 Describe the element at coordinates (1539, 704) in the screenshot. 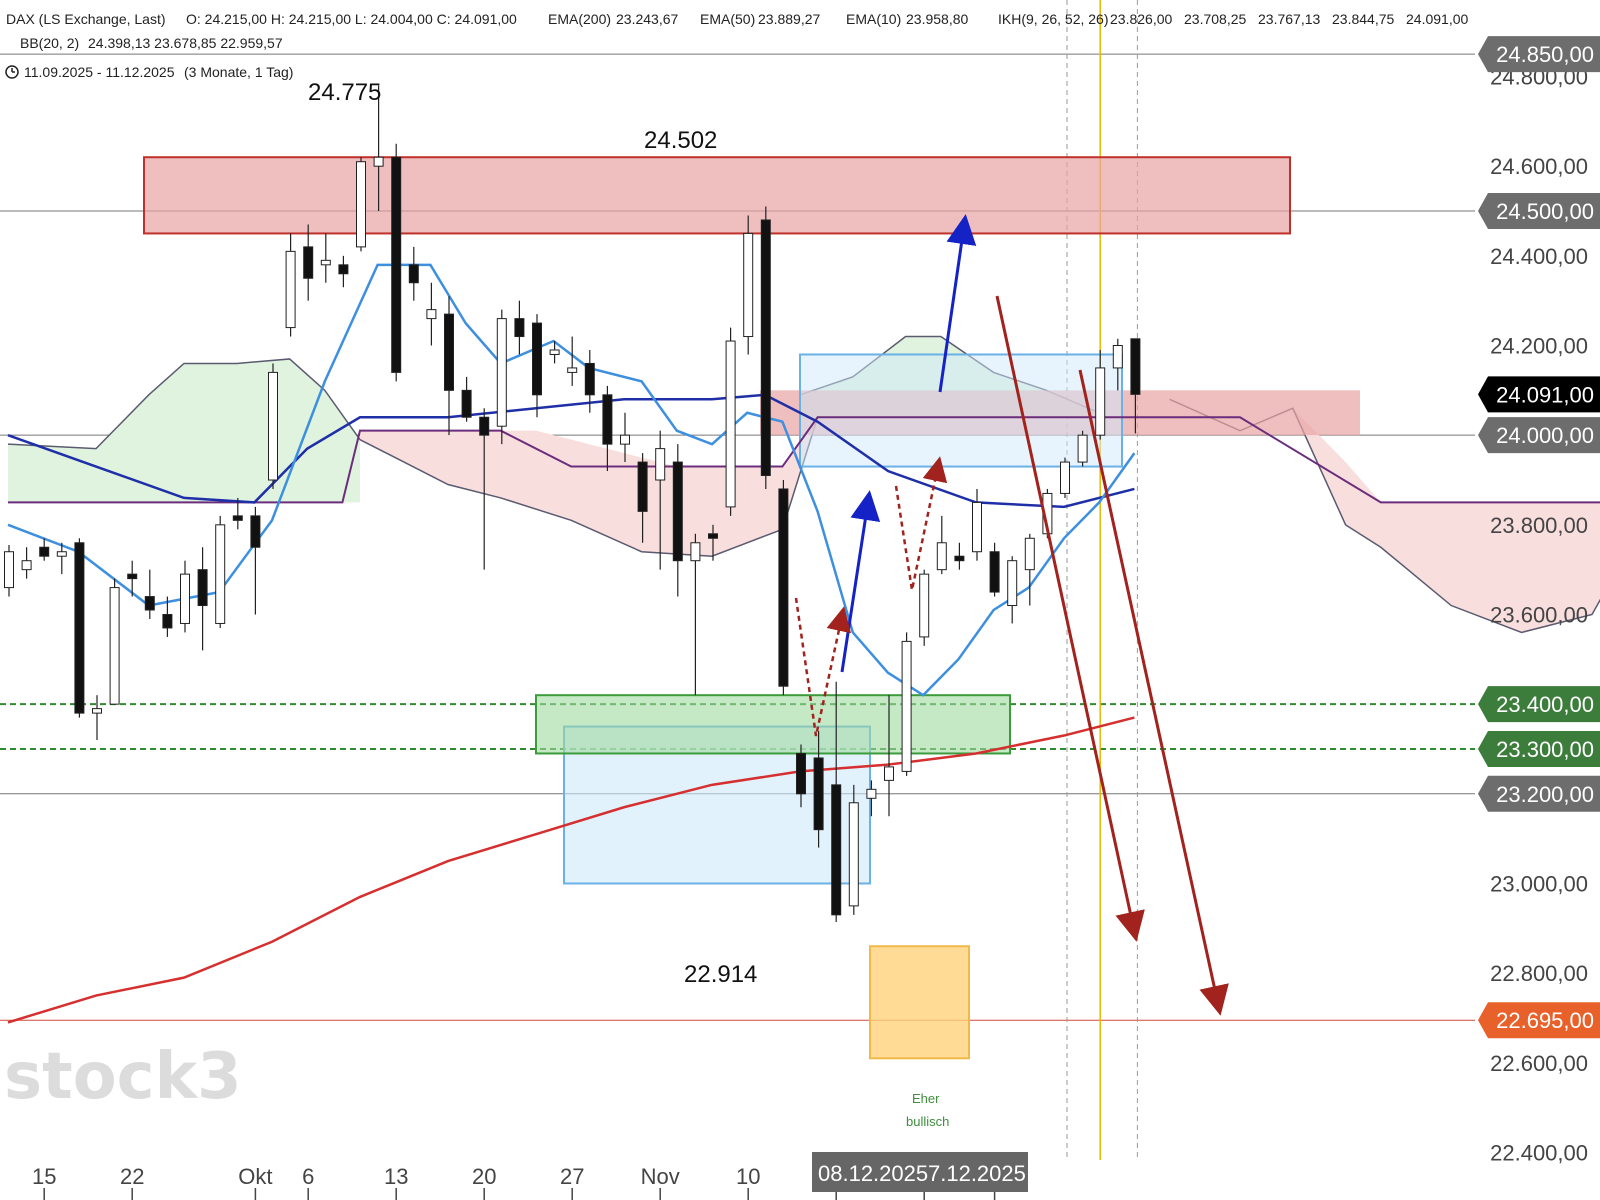

I see `price-tag: 23.400,00` at that location.